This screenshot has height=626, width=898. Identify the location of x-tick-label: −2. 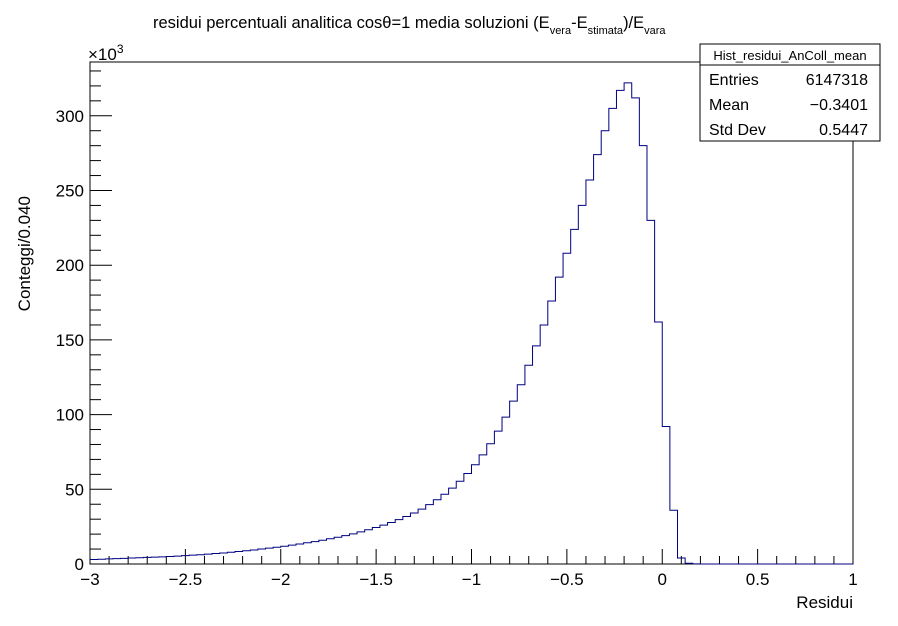
(280, 579).